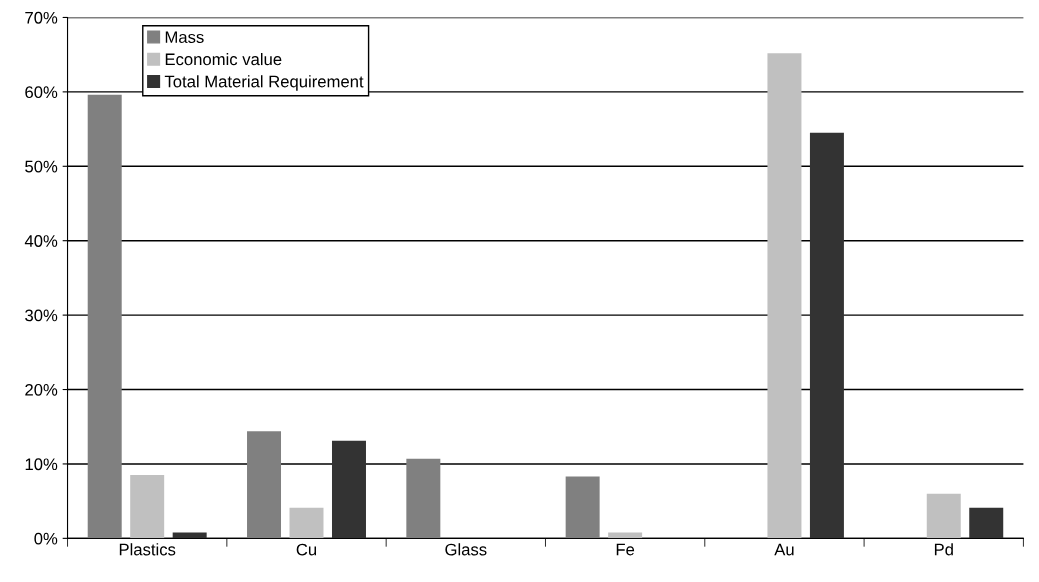  I want to click on y-tick-label: 60%, so click(41, 92).